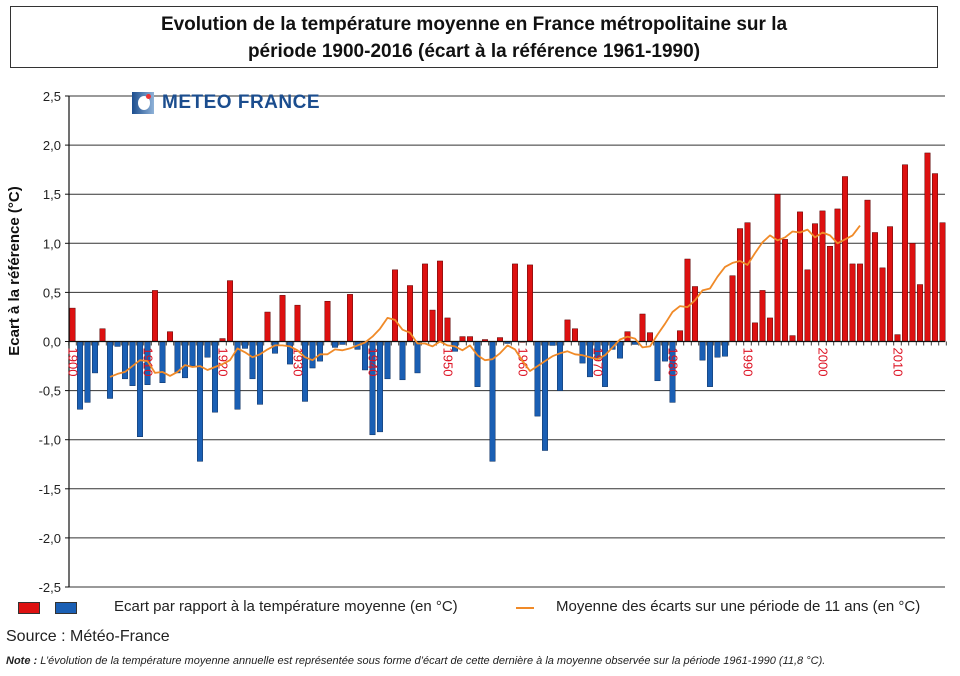  I want to click on bar-2007, so click(875, 287).